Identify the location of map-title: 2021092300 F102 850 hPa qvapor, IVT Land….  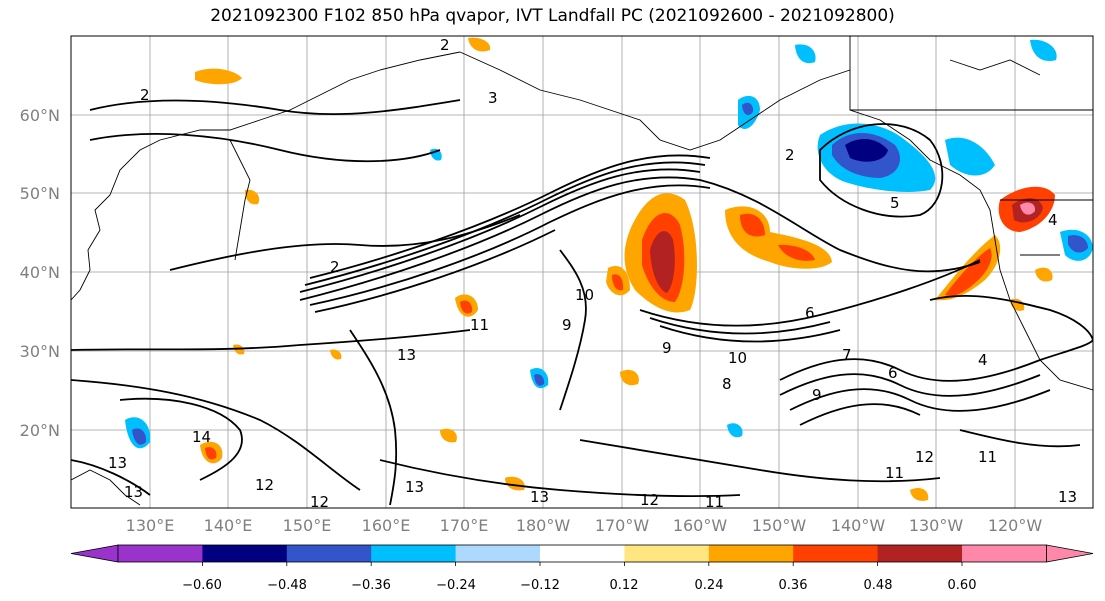
(552, 16).